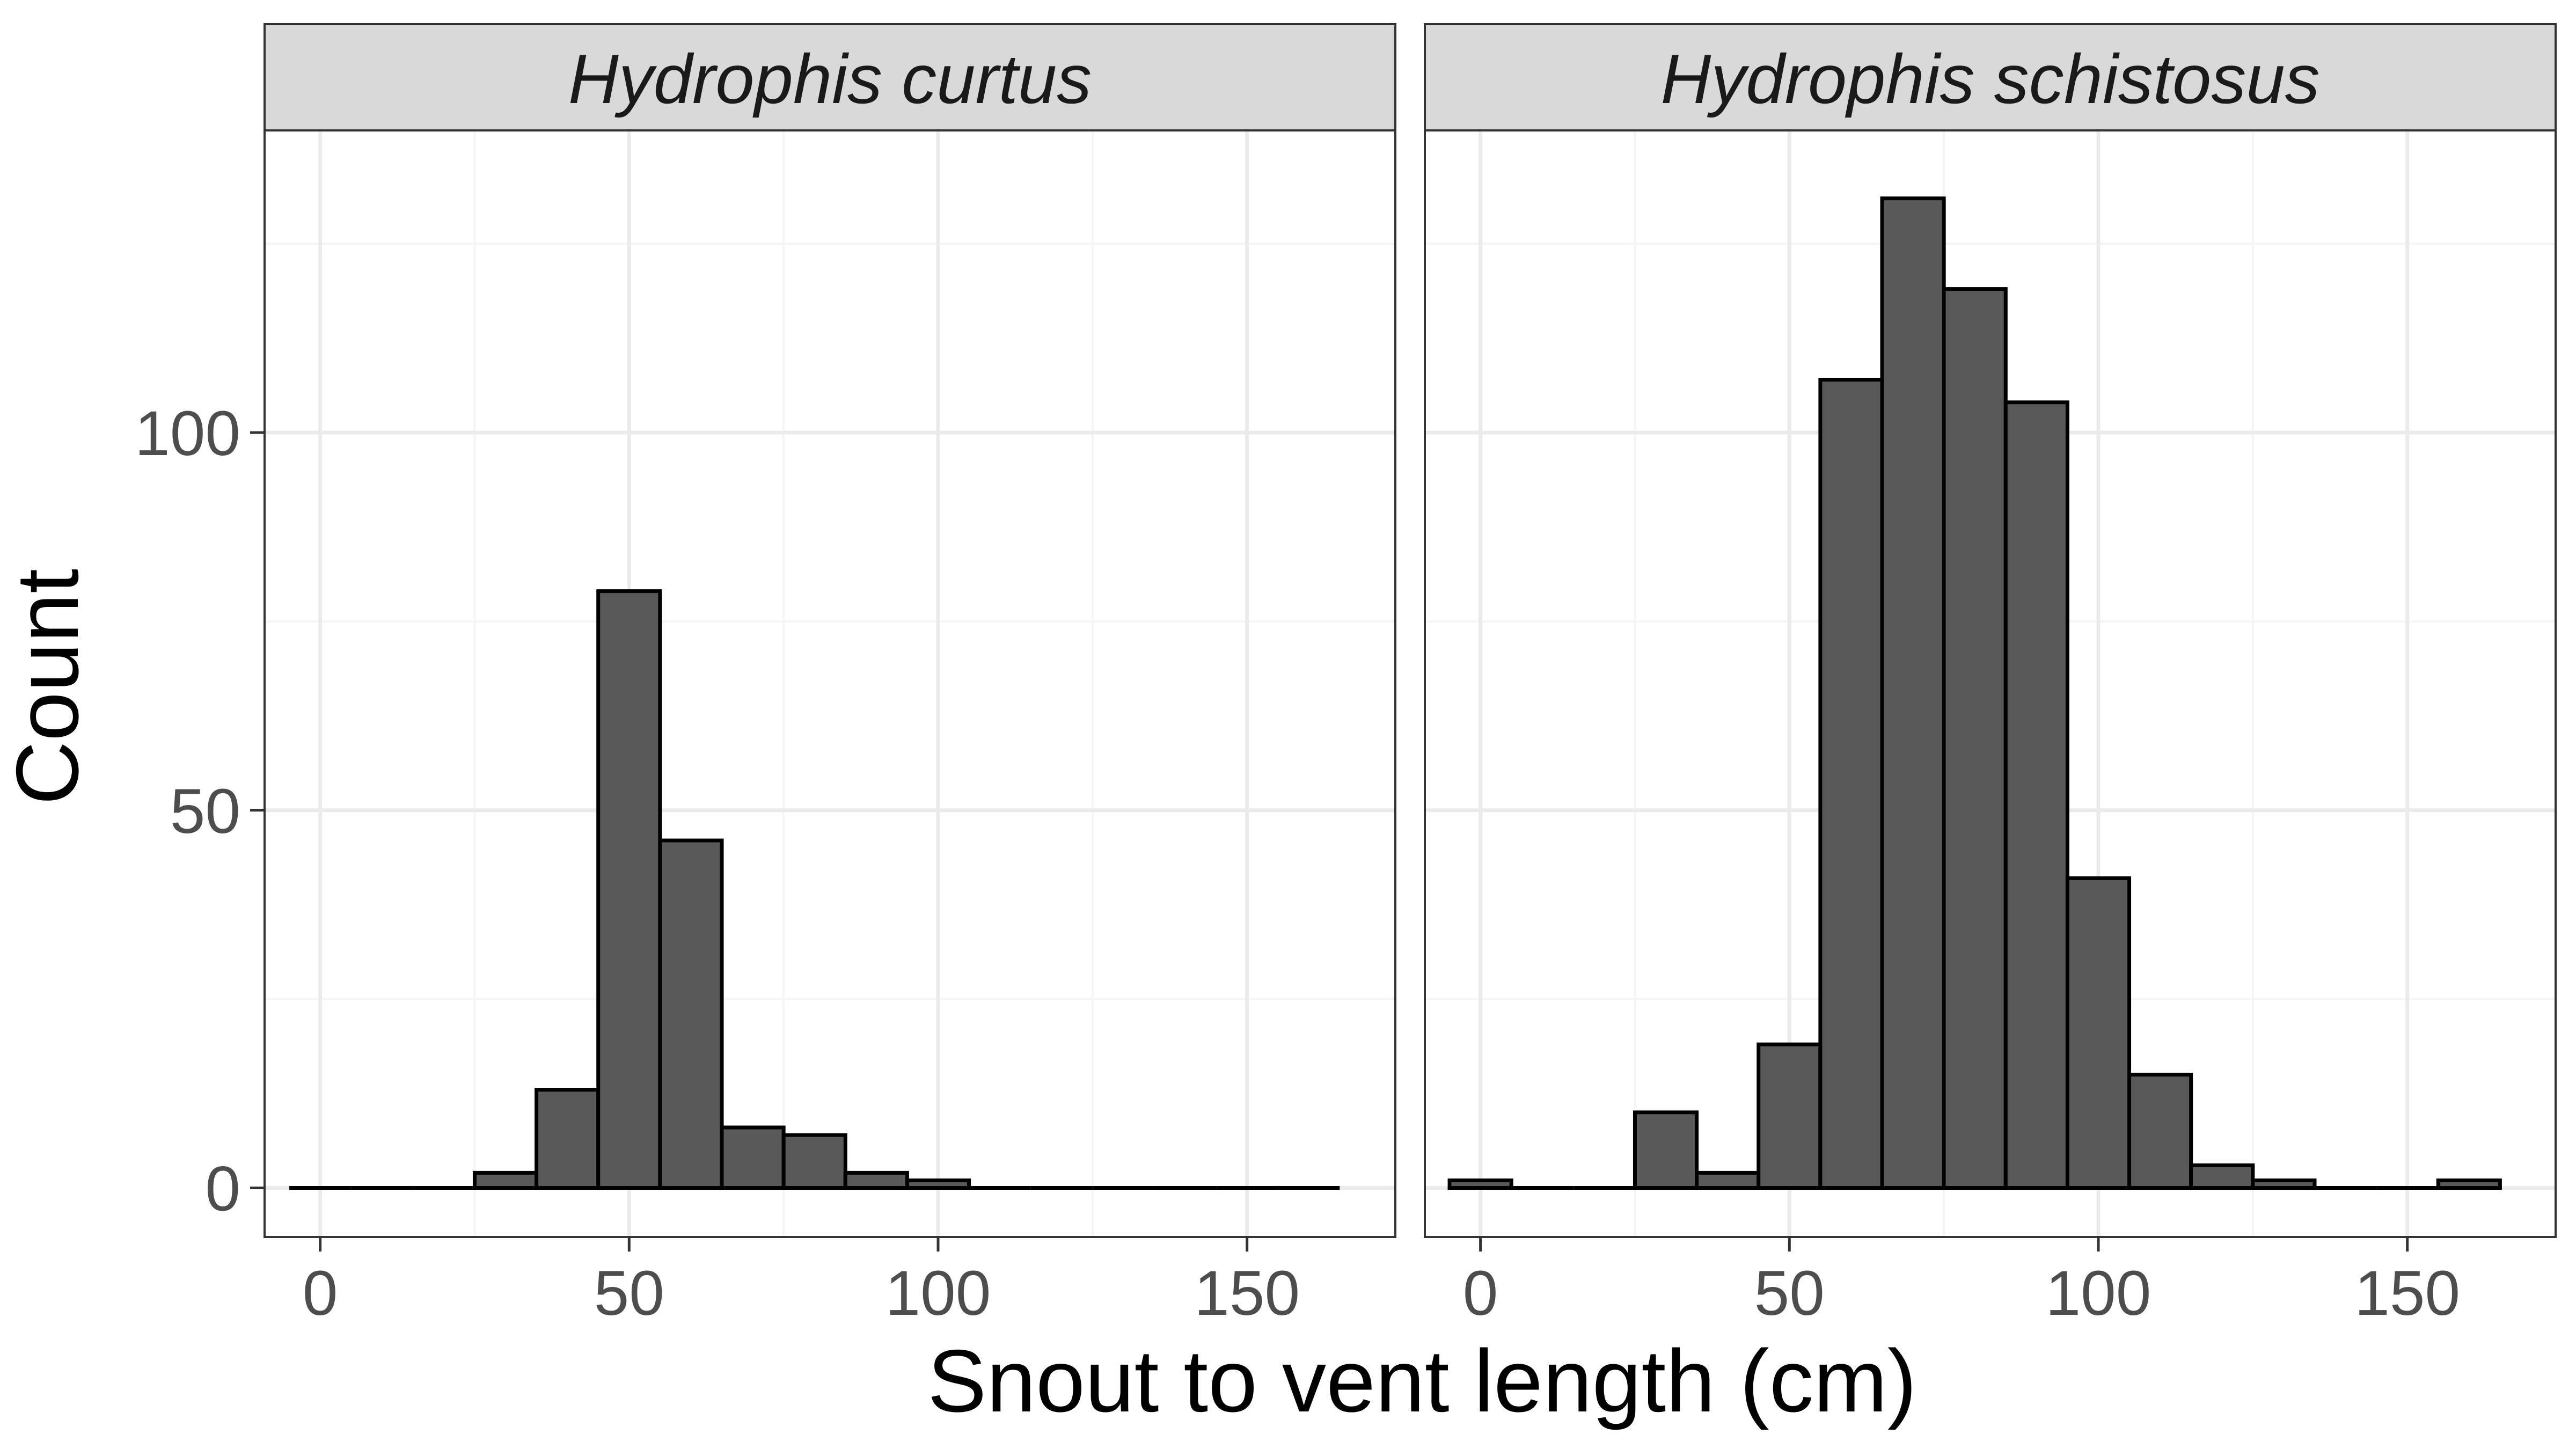 The width and height of the screenshot is (2576, 1449). Describe the element at coordinates (222, 1189) in the screenshot. I see `y-tick-label: 0` at that location.